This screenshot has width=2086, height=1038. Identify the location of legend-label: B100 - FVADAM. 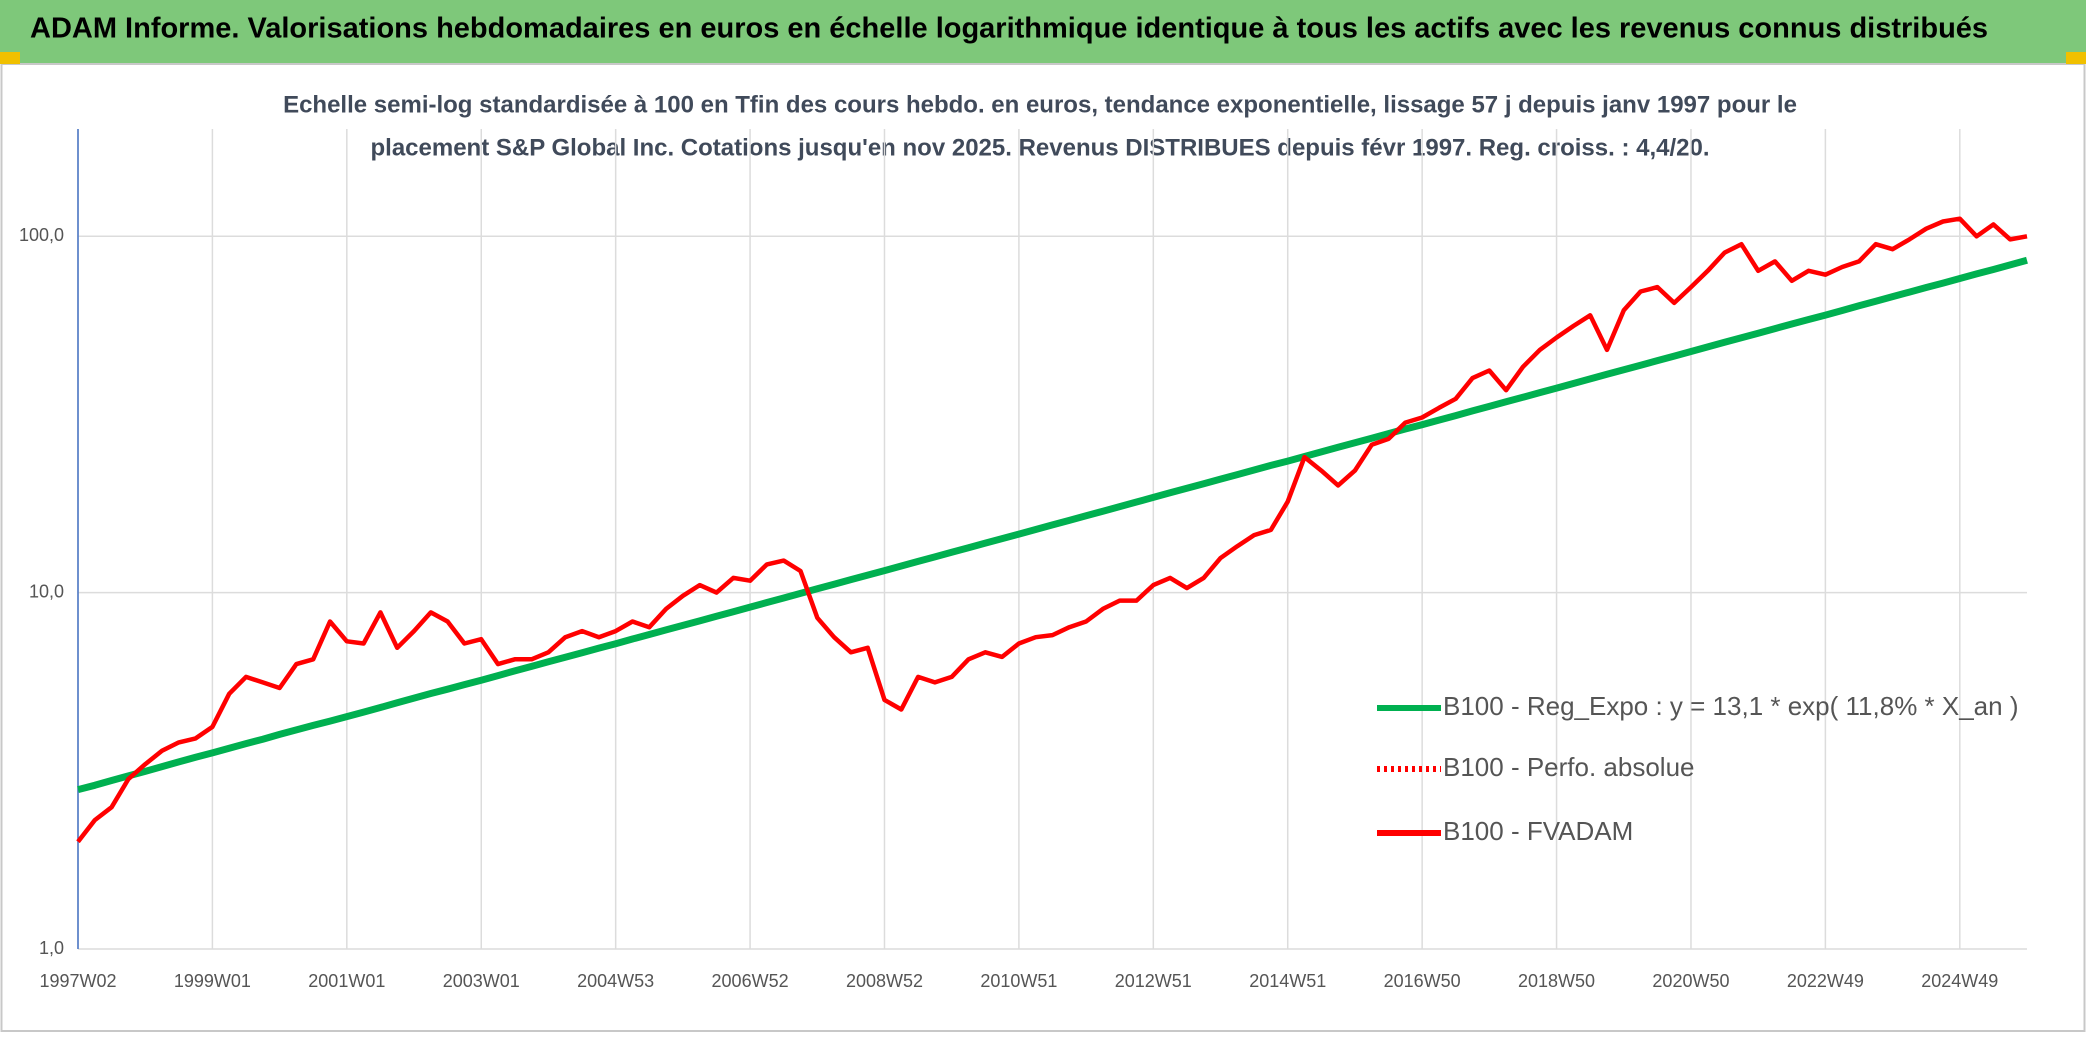
(1538, 831).